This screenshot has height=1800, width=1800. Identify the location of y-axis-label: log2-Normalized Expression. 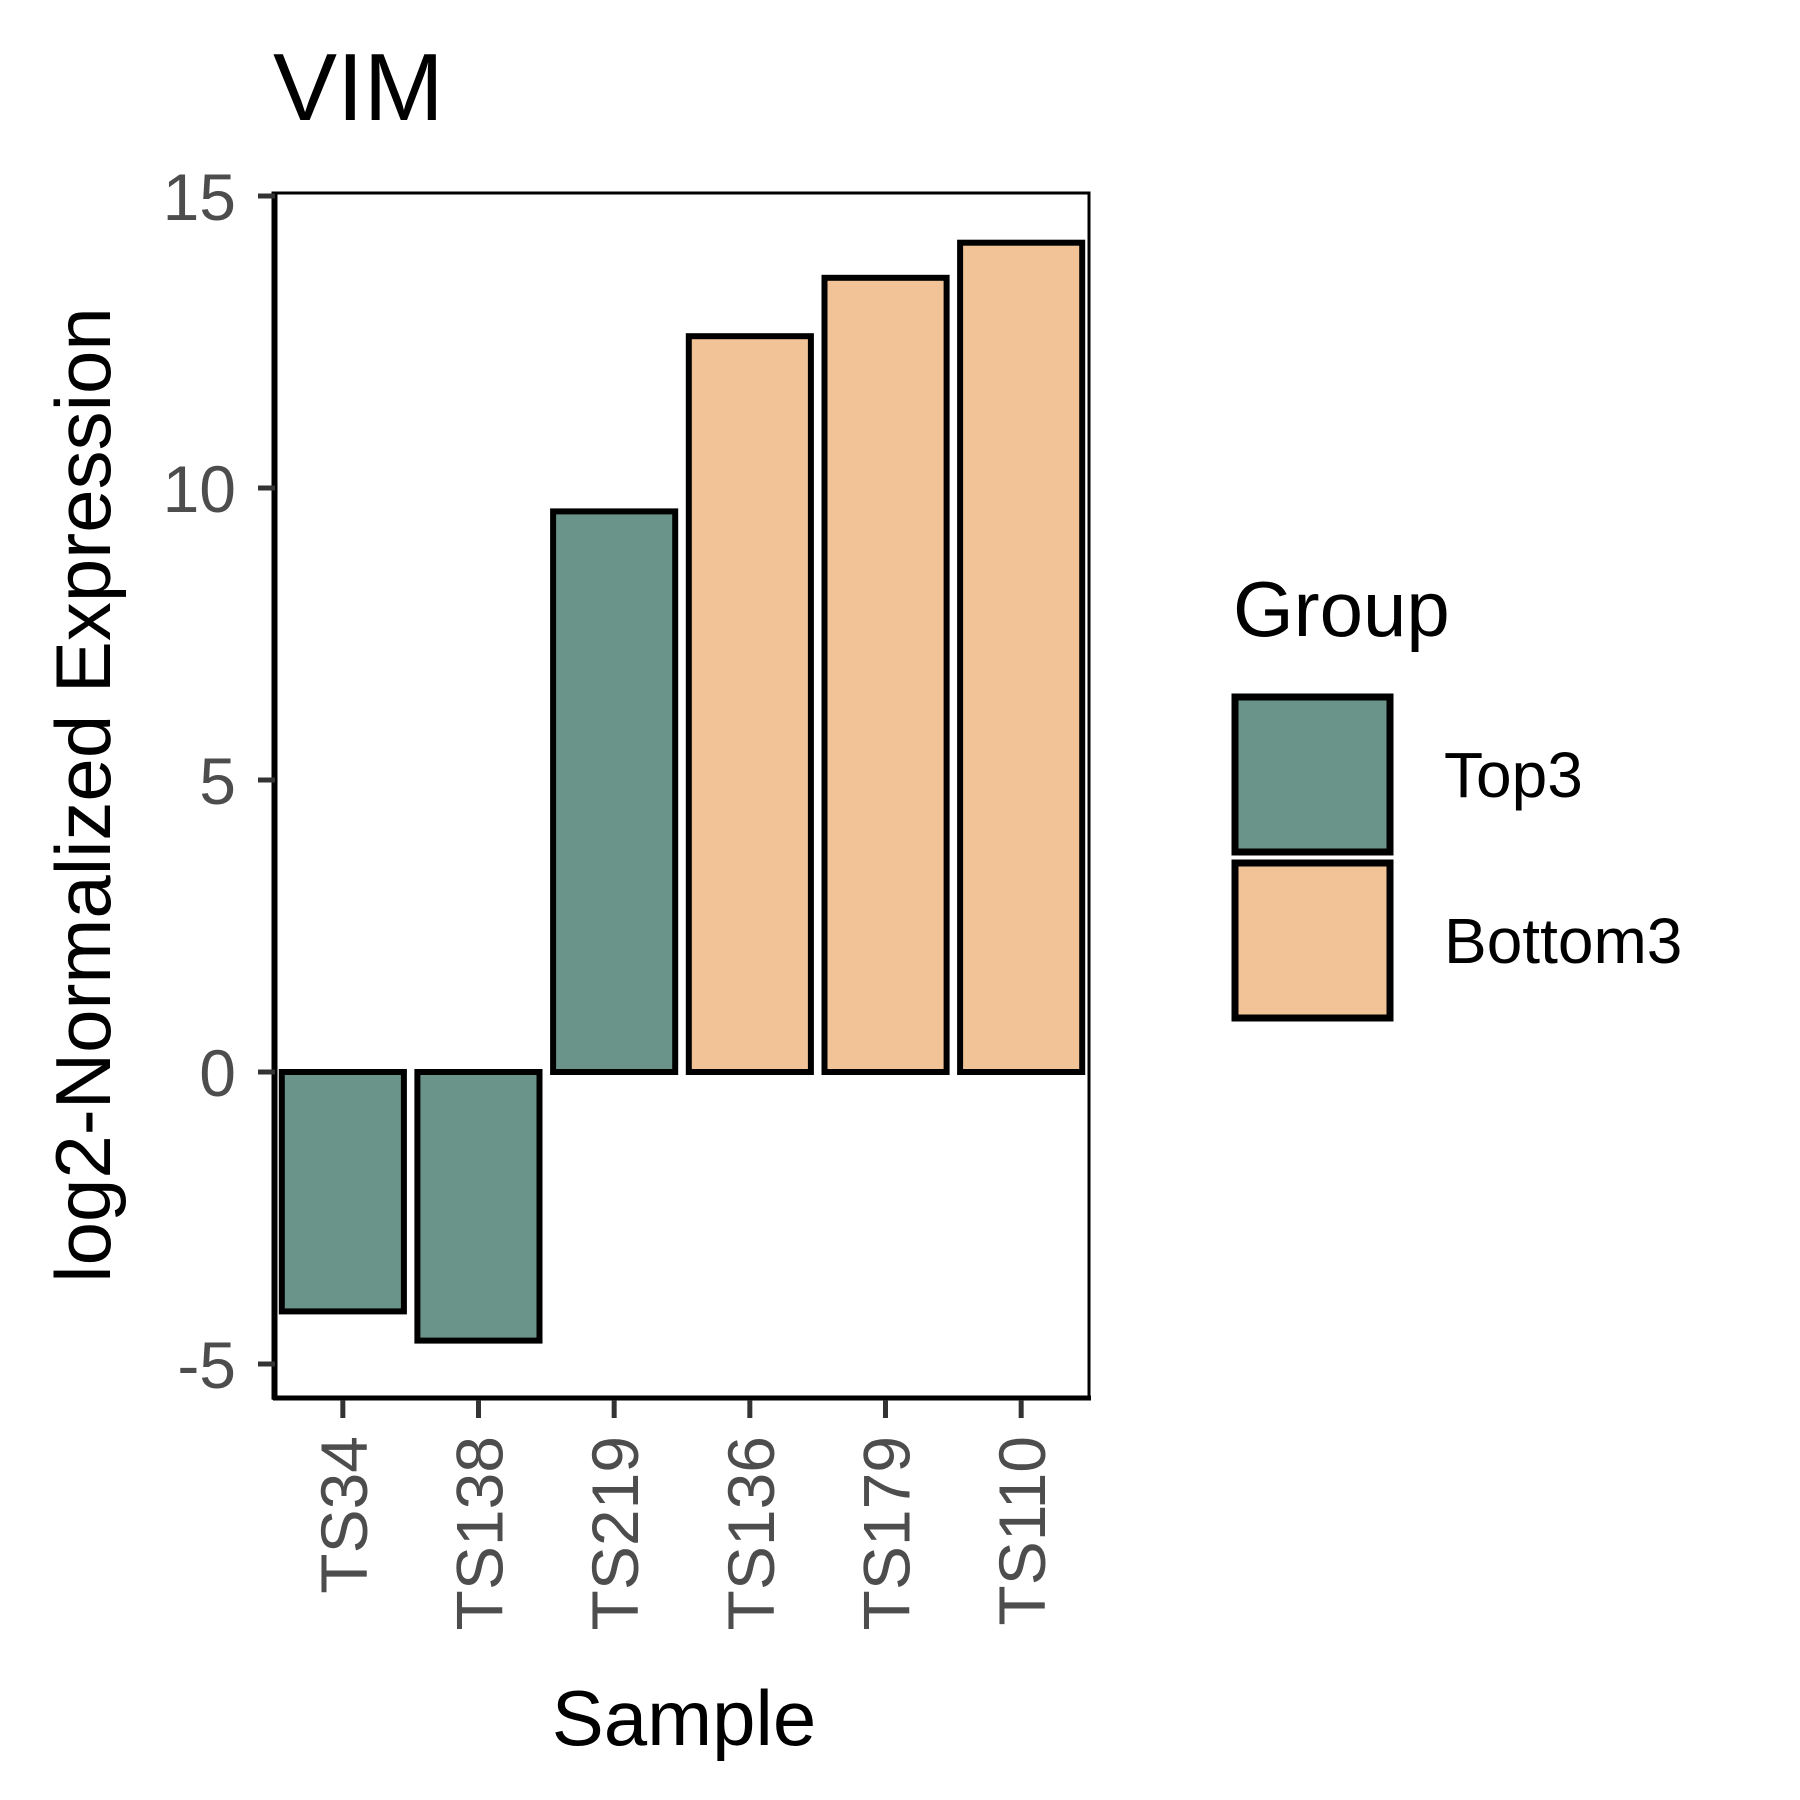
(83, 794).